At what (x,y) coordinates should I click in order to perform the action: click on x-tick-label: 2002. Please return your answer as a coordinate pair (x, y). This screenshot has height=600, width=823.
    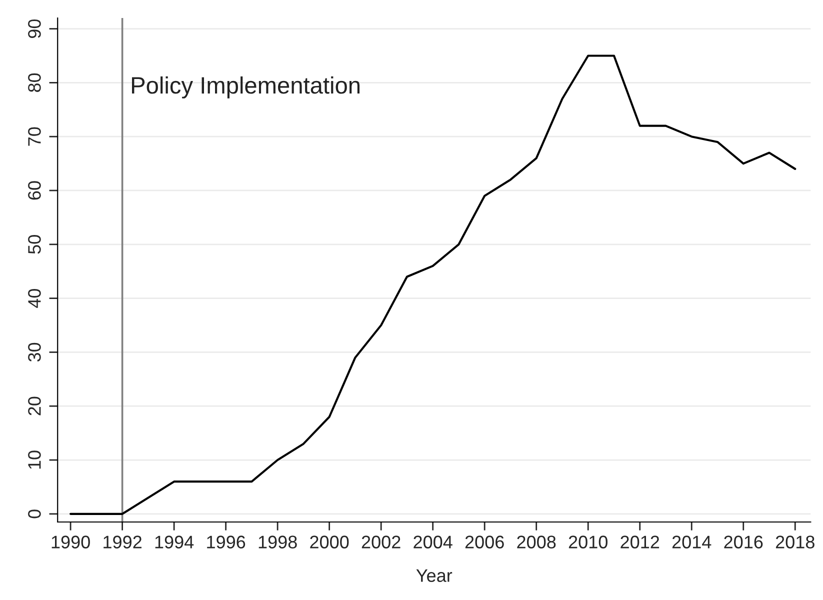
    Looking at the image, I should click on (381, 542).